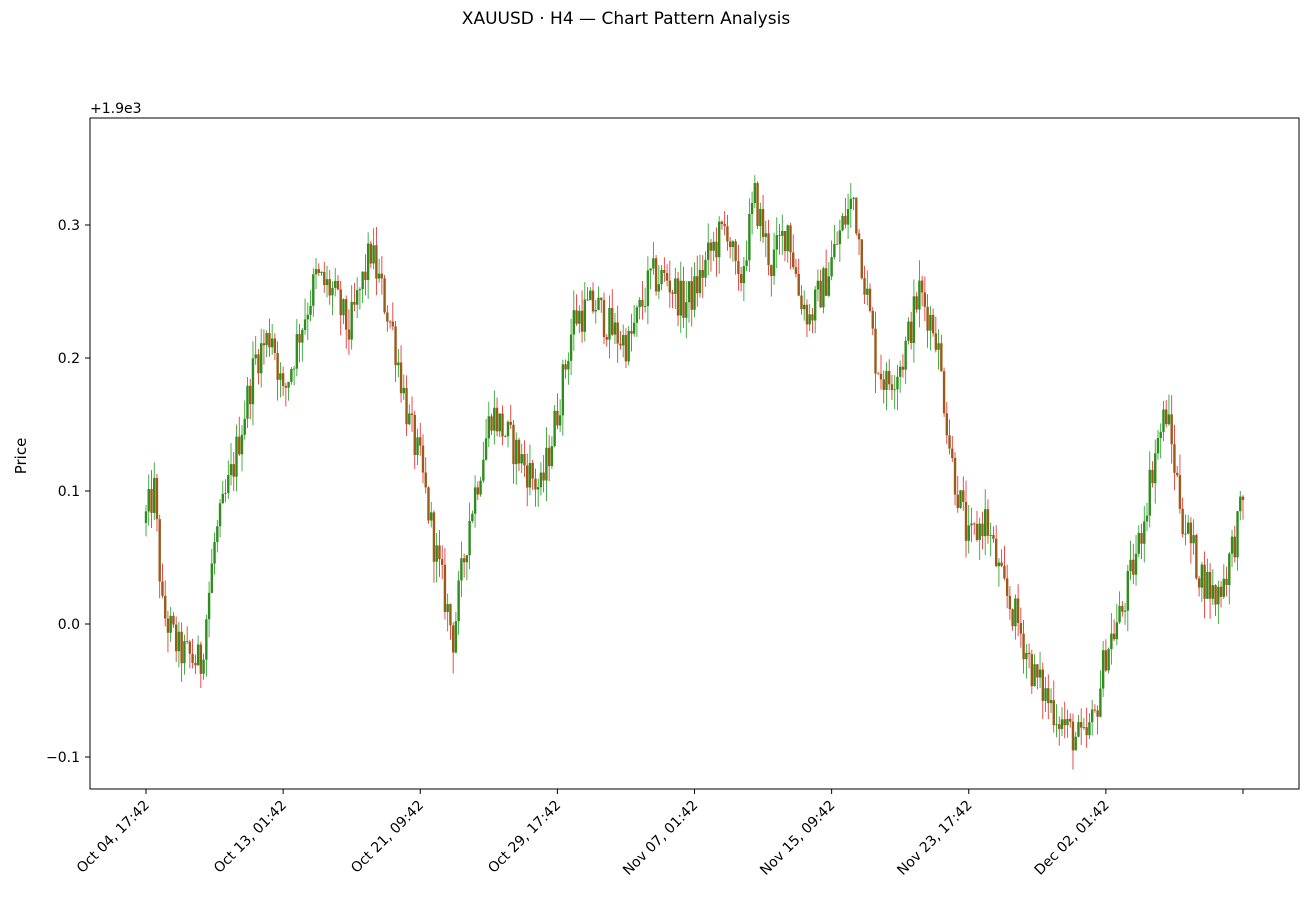 This screenshot has width=1310, height=909. Describe the element at coordinates (113, 837) in the screenshot. I see `x-tick-label: Oct 04, 17:42` at that location.